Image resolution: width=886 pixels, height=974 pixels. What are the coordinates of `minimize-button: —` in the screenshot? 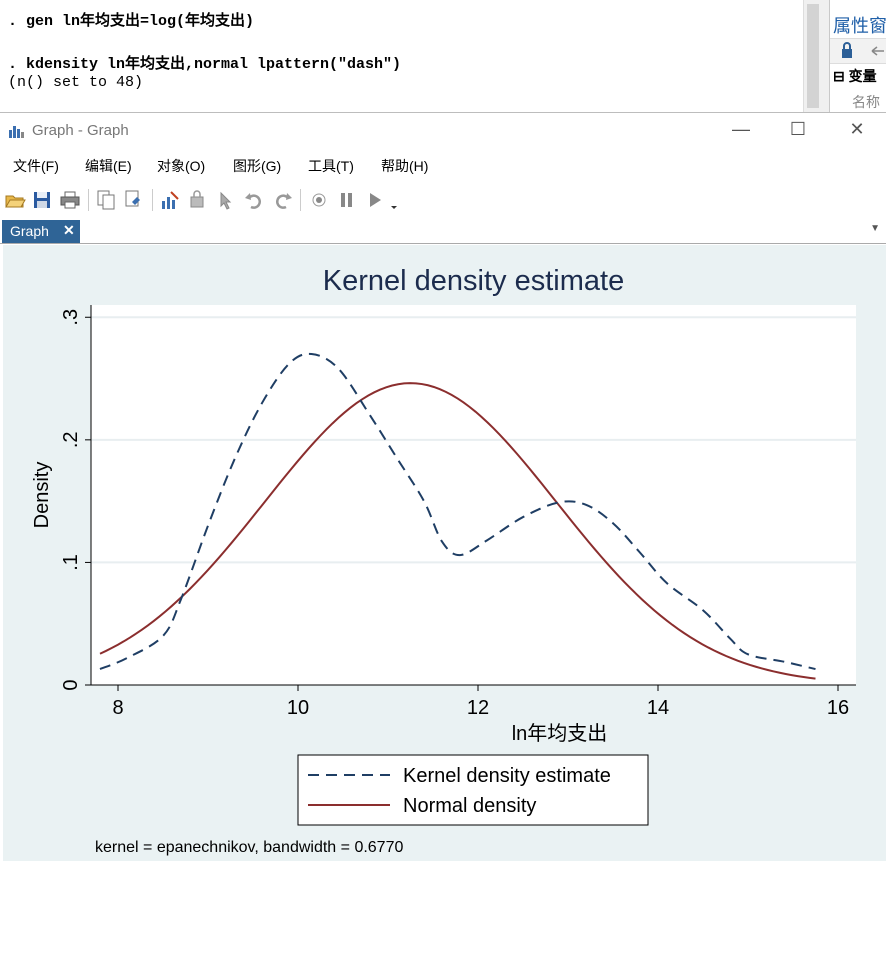 It's located at (741, 129).